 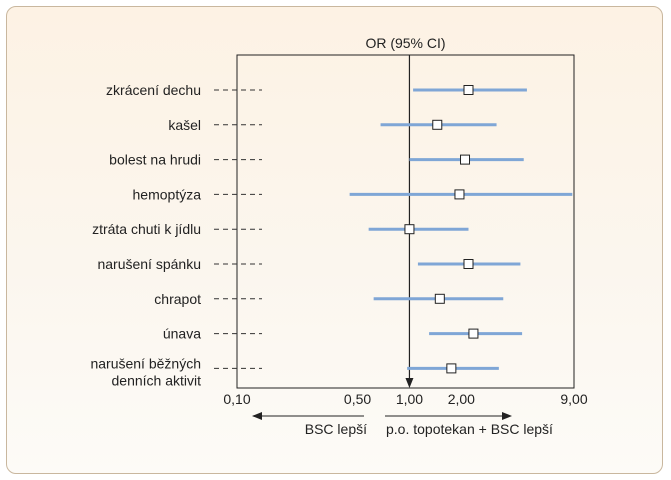 What do you see at coordinates (236, 399) in the screenshot?
I see `x-tick-label: 0,10` at bounding box center [236, 399].